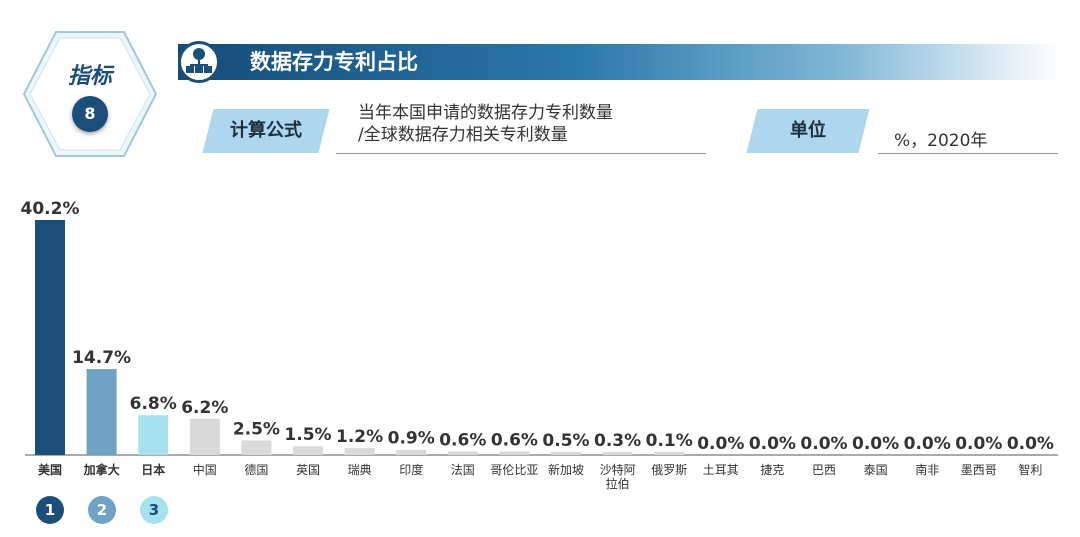 The width and height of the screenshot is (1080, 537). Describe the element at coordinates (256, 429) in the screenshot. I see `value-label-4: 2.5%` at that location.